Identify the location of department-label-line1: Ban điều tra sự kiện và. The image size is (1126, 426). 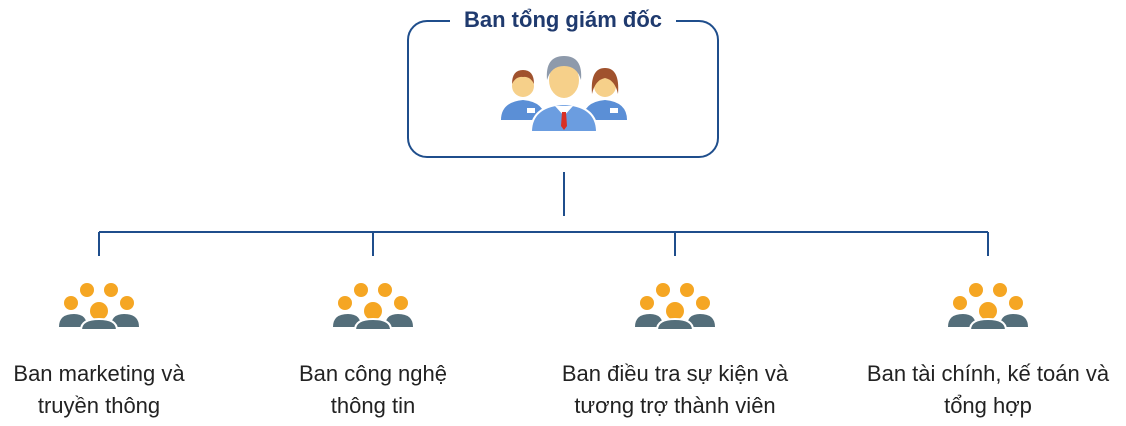
(675, 373).